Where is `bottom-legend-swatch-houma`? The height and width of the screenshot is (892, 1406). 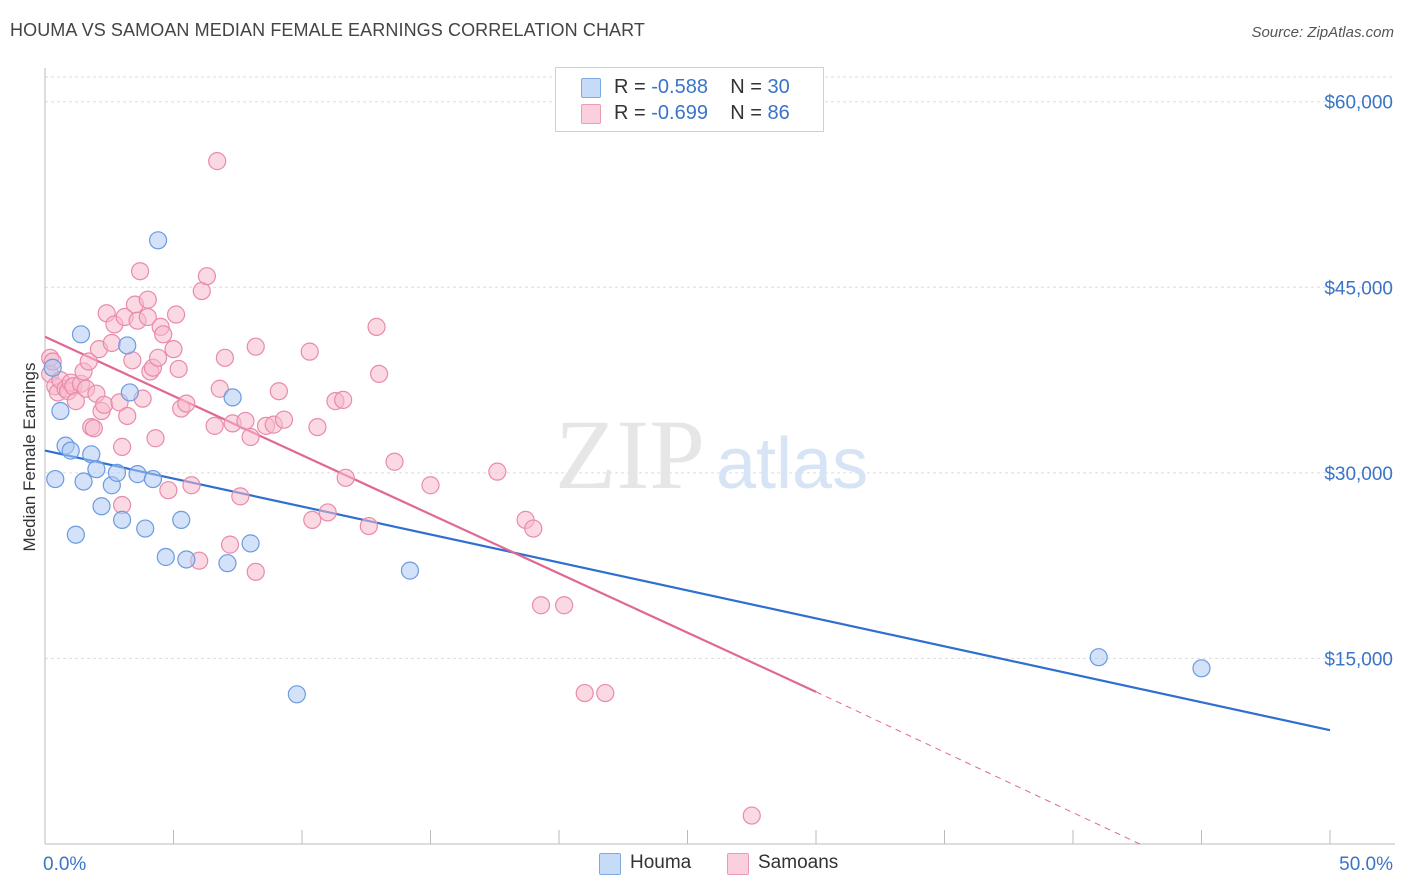
bottom-legend-swatch-houma is located at coordinates (610, 864).